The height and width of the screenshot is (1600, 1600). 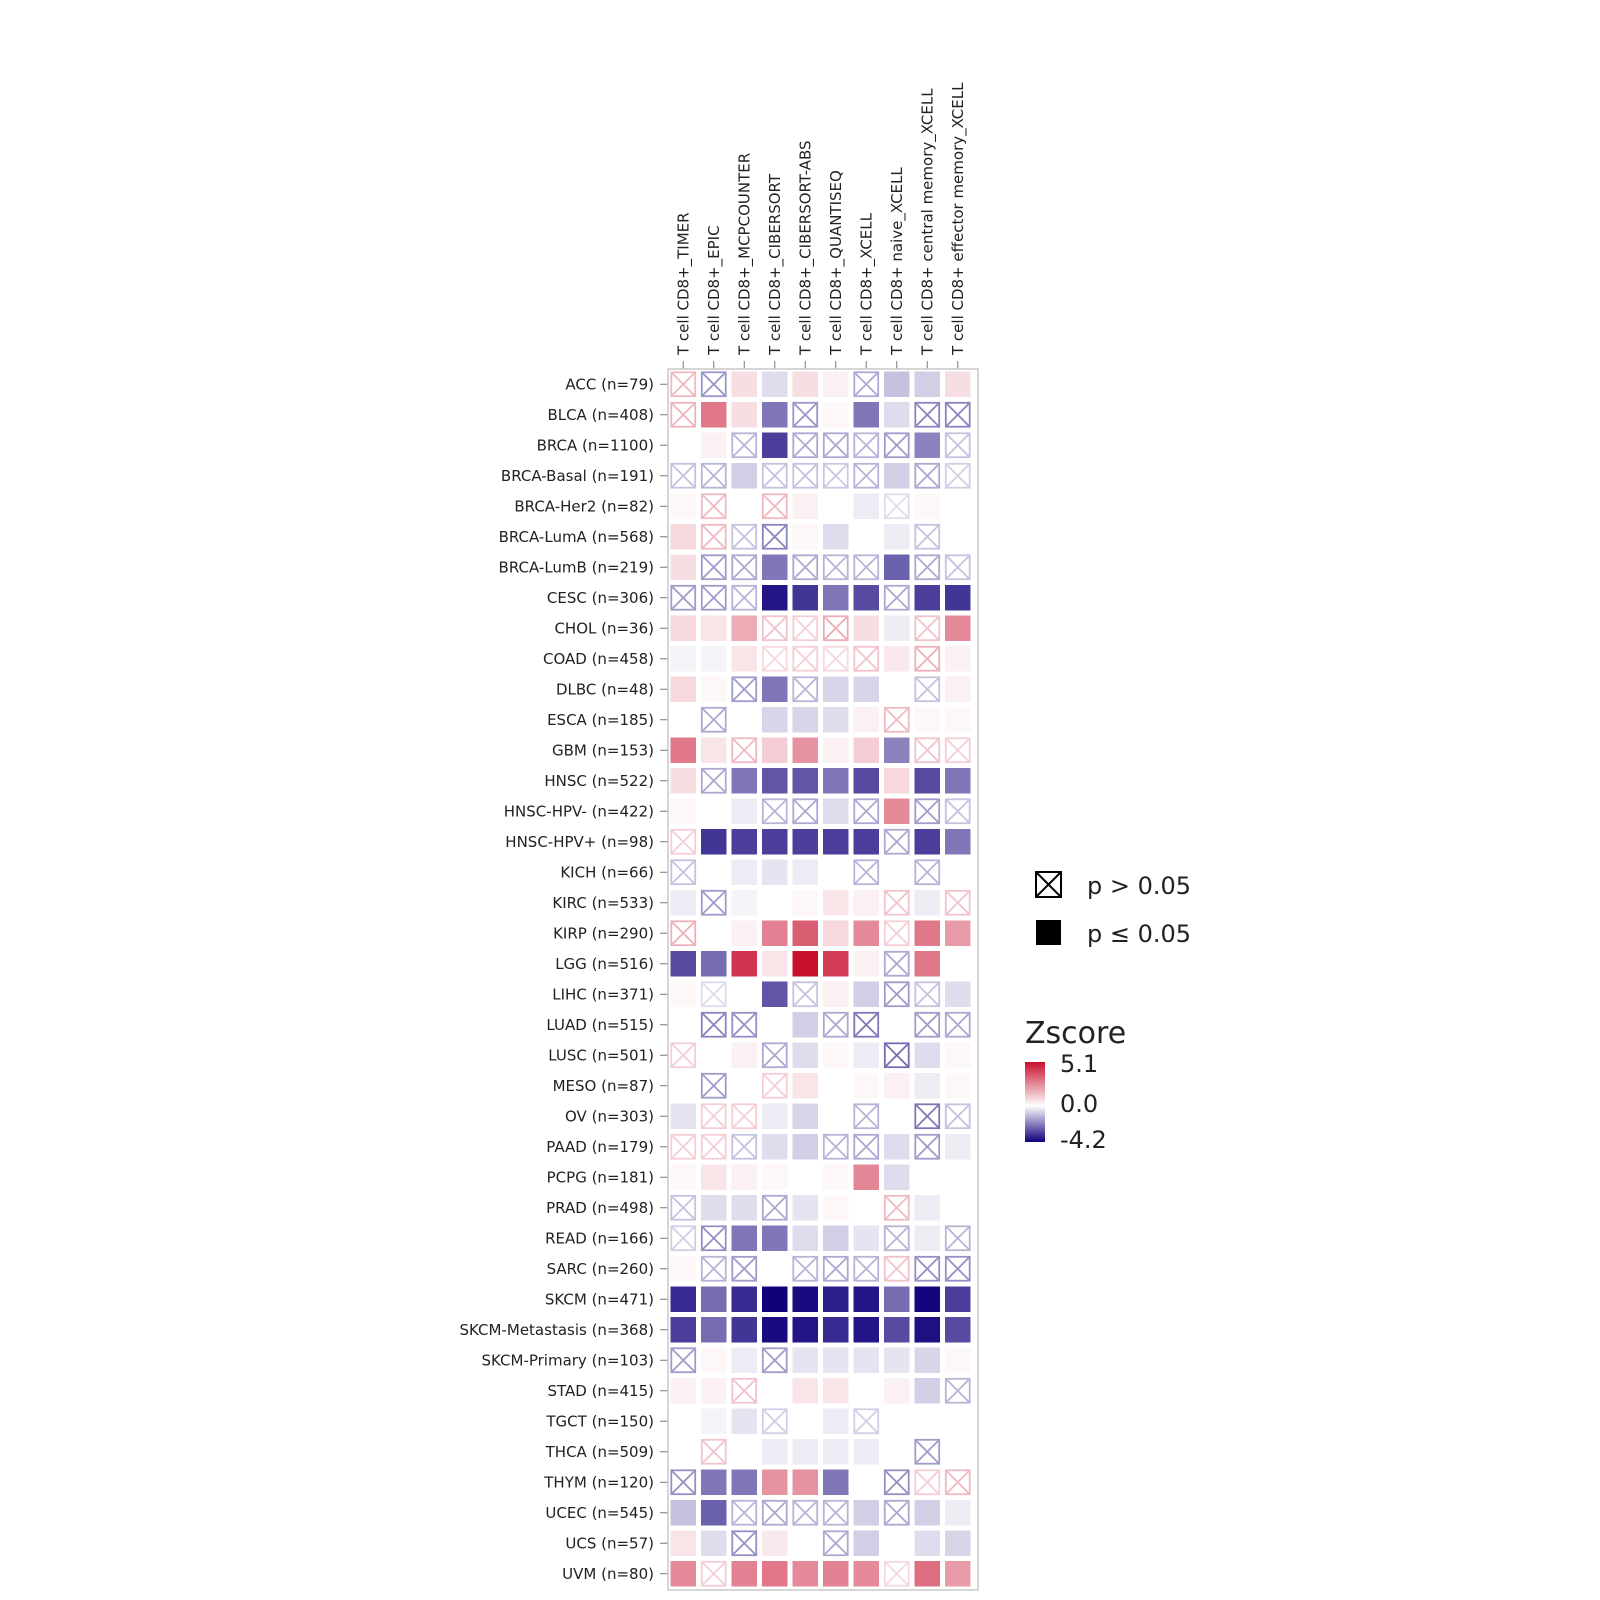 What do you see at coordinates (927, 222) in the screenshot?
I see `column-label: T cell CD8+ central memory_XCELL` at bounding box center [927, 222].